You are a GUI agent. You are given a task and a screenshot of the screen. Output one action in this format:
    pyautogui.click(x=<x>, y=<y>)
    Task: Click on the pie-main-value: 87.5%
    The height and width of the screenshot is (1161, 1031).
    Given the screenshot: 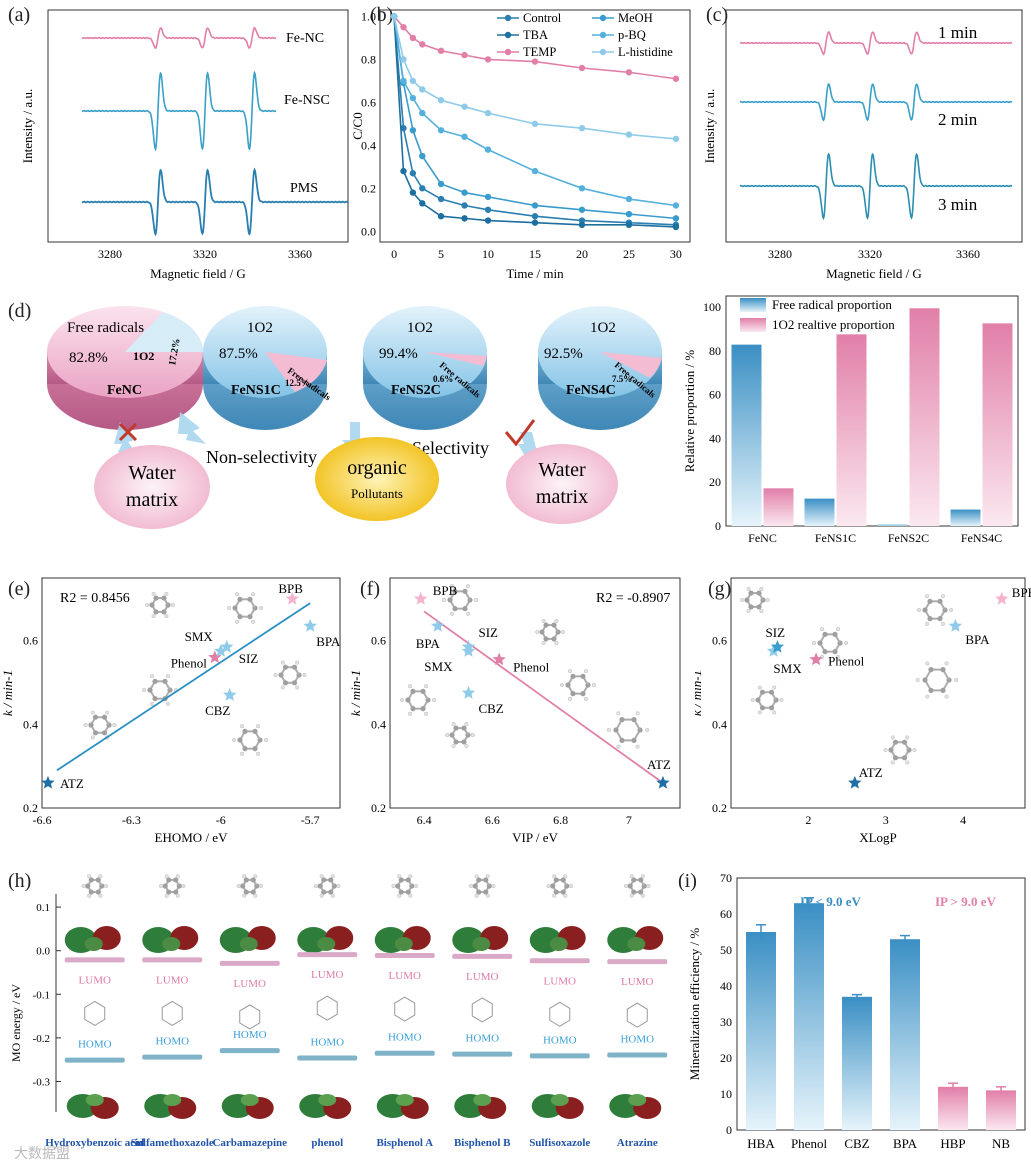 What is the action you would take?
    pyautogui.click(x=238, y=354)
    